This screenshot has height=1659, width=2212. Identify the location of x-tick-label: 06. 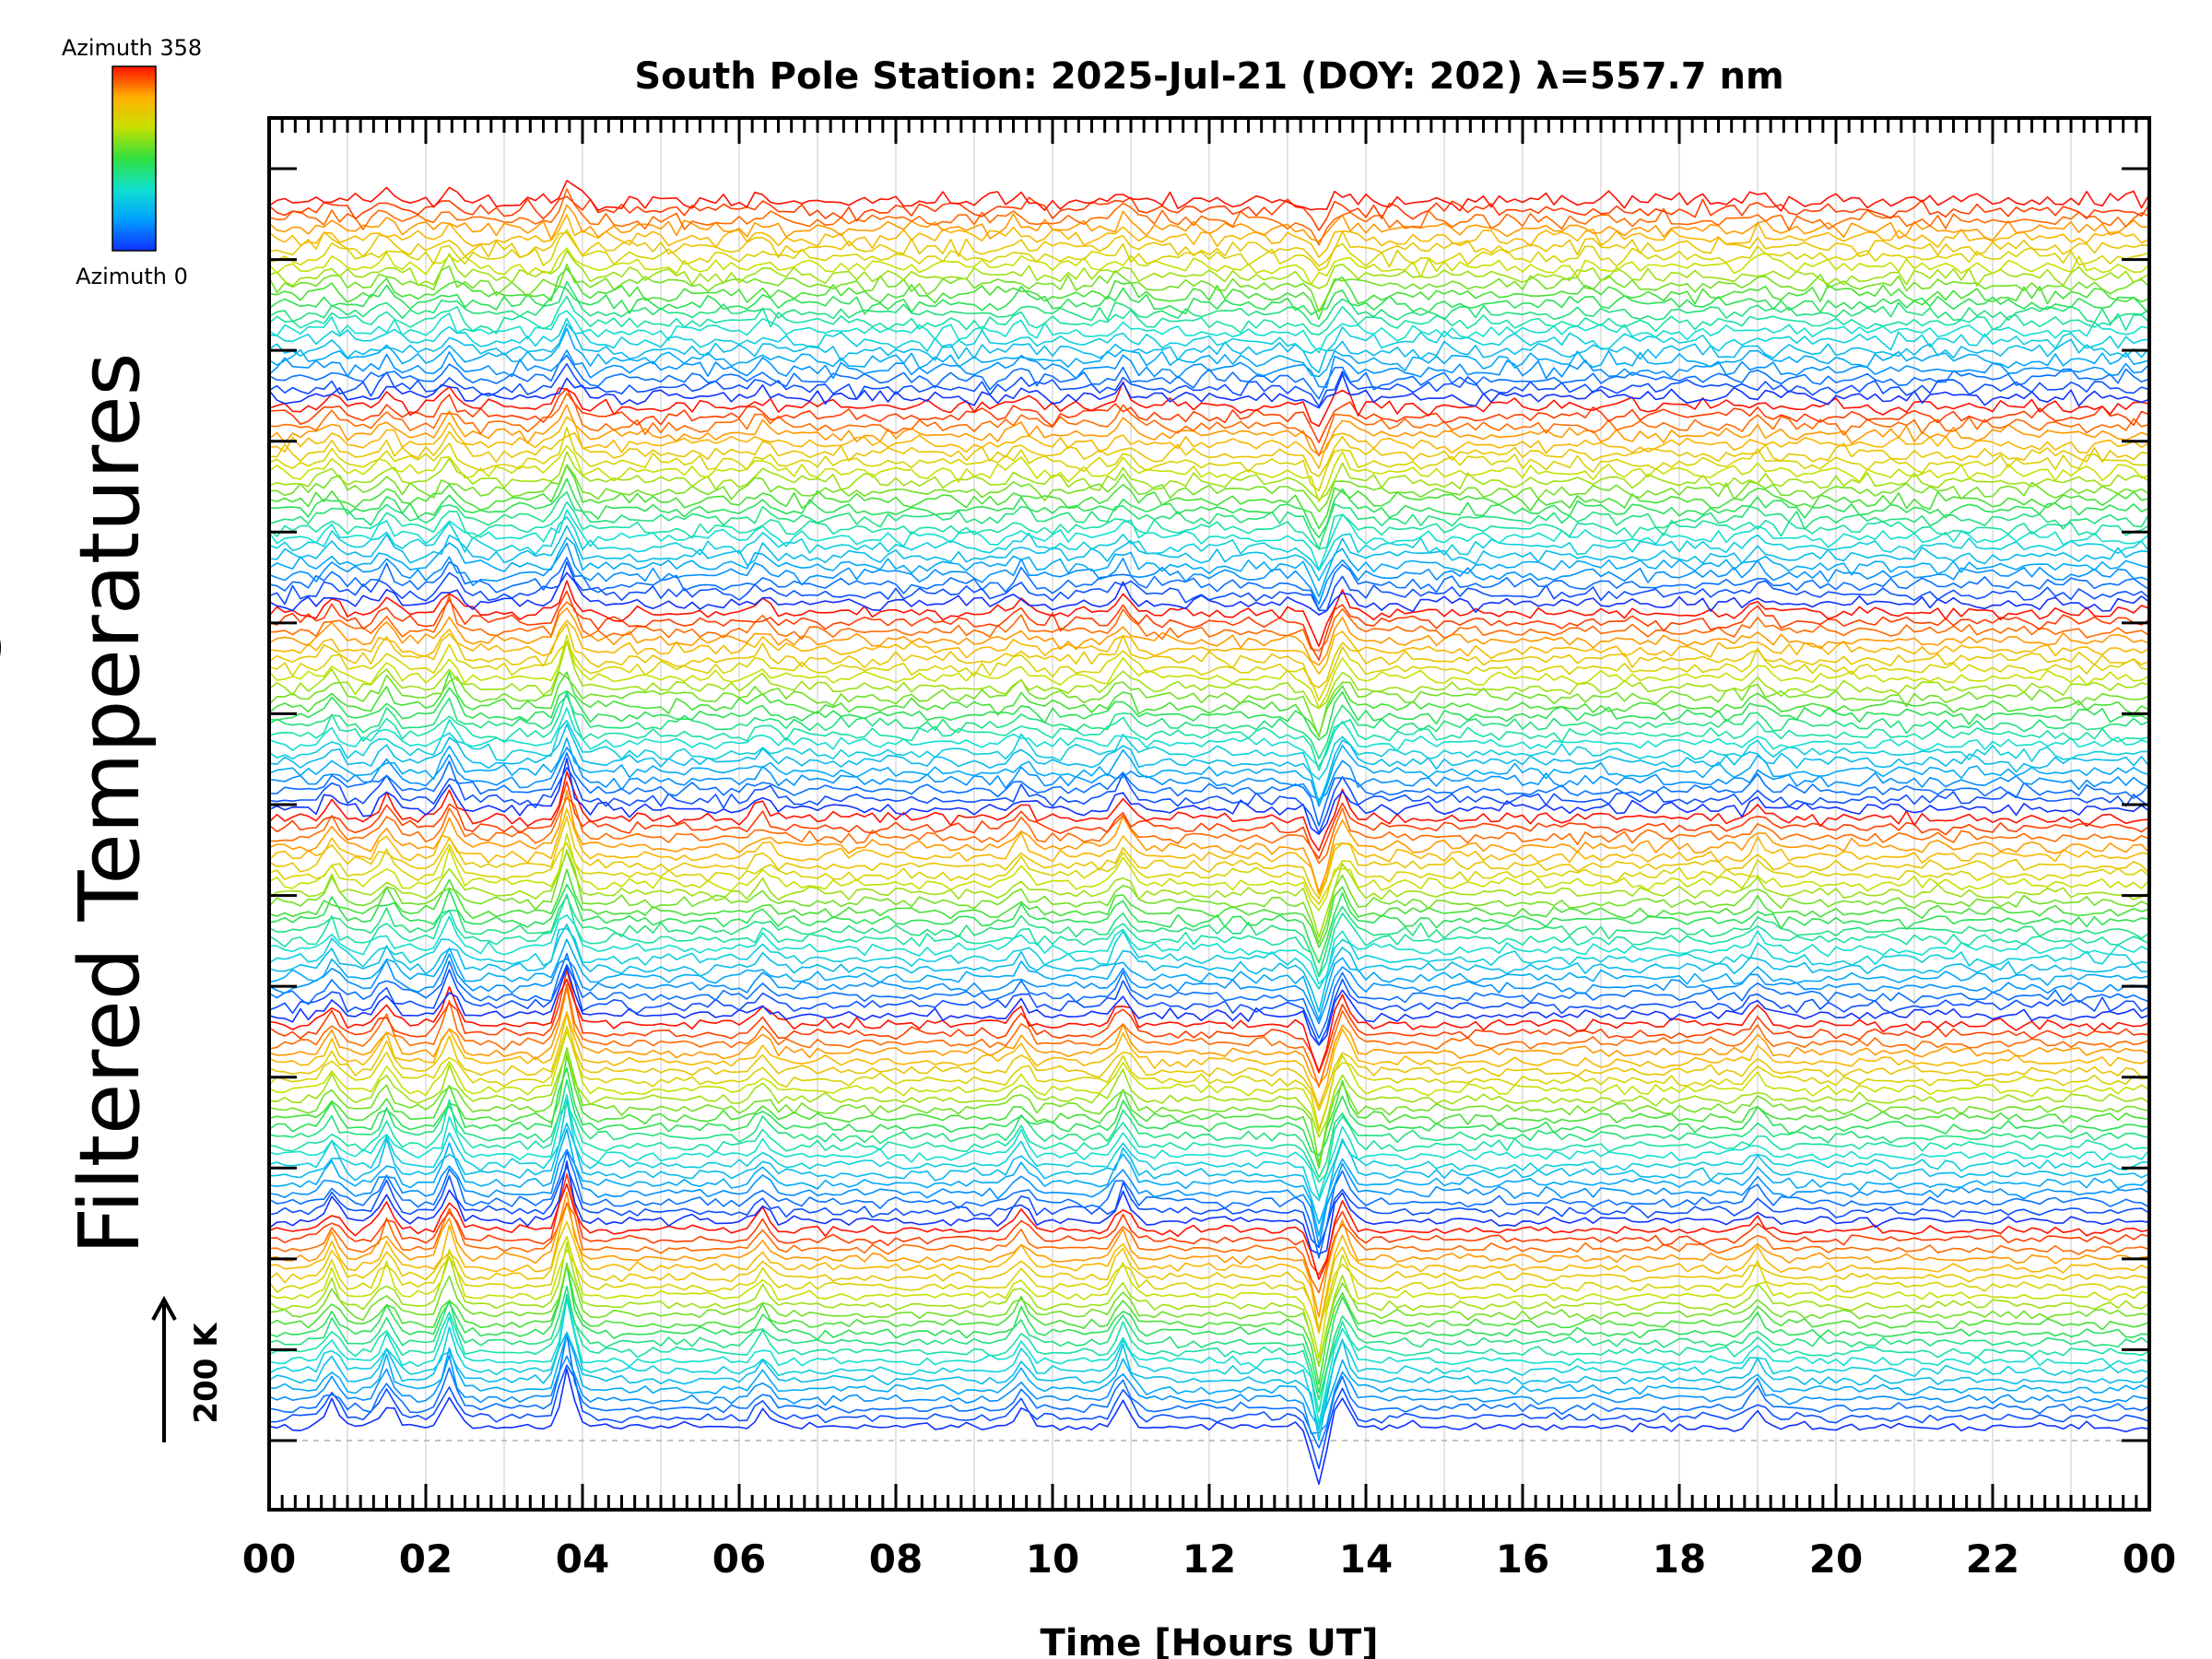
(739, 1559).